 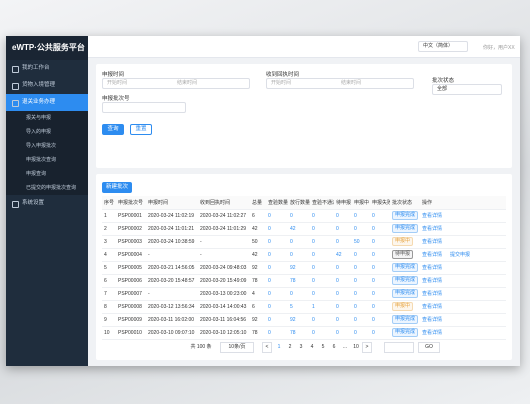 What do you see at coordinates (467, 89) in the screenshot?
I see `status-select: 全部` at bounding box center [467, 89].